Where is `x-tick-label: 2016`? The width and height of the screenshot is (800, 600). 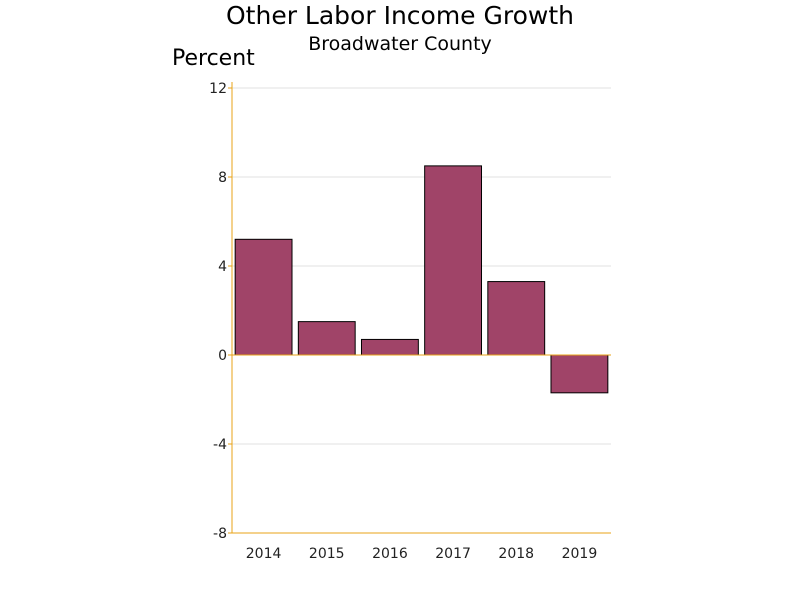 x-tick-label: 2016 is located at coordinates (390, 554).